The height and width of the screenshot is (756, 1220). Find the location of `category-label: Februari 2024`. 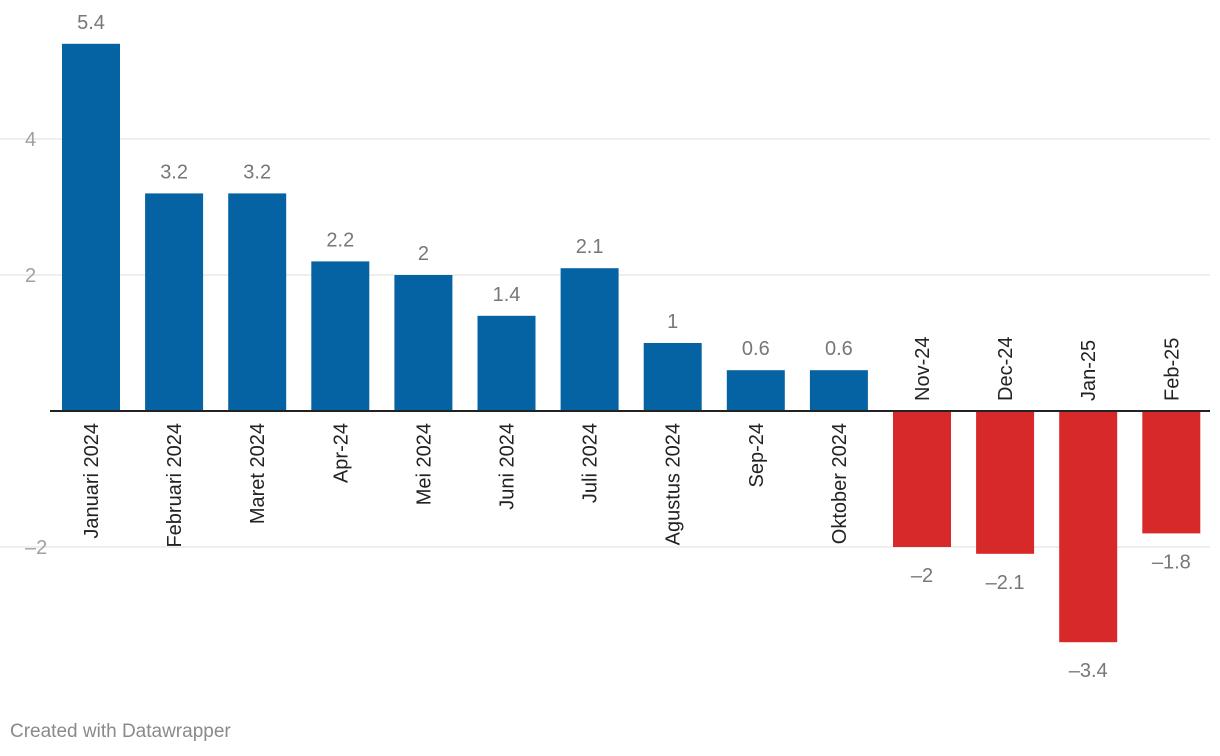

category-label: Februari 2024 is located at coordinates (175, 485).